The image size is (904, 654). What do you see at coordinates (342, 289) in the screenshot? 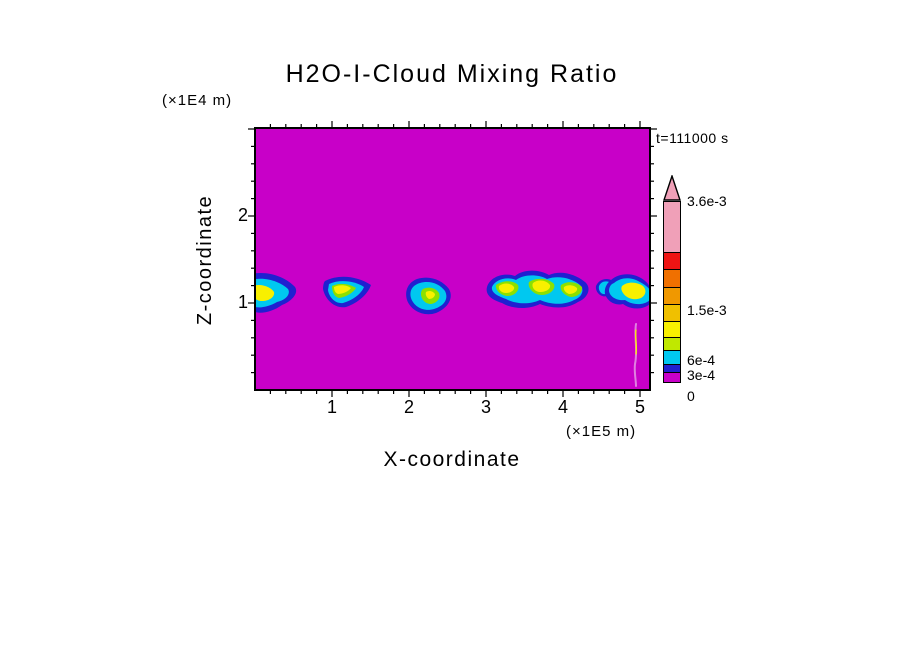
I see `cloud-2-core` at bounding box center [342, 289].